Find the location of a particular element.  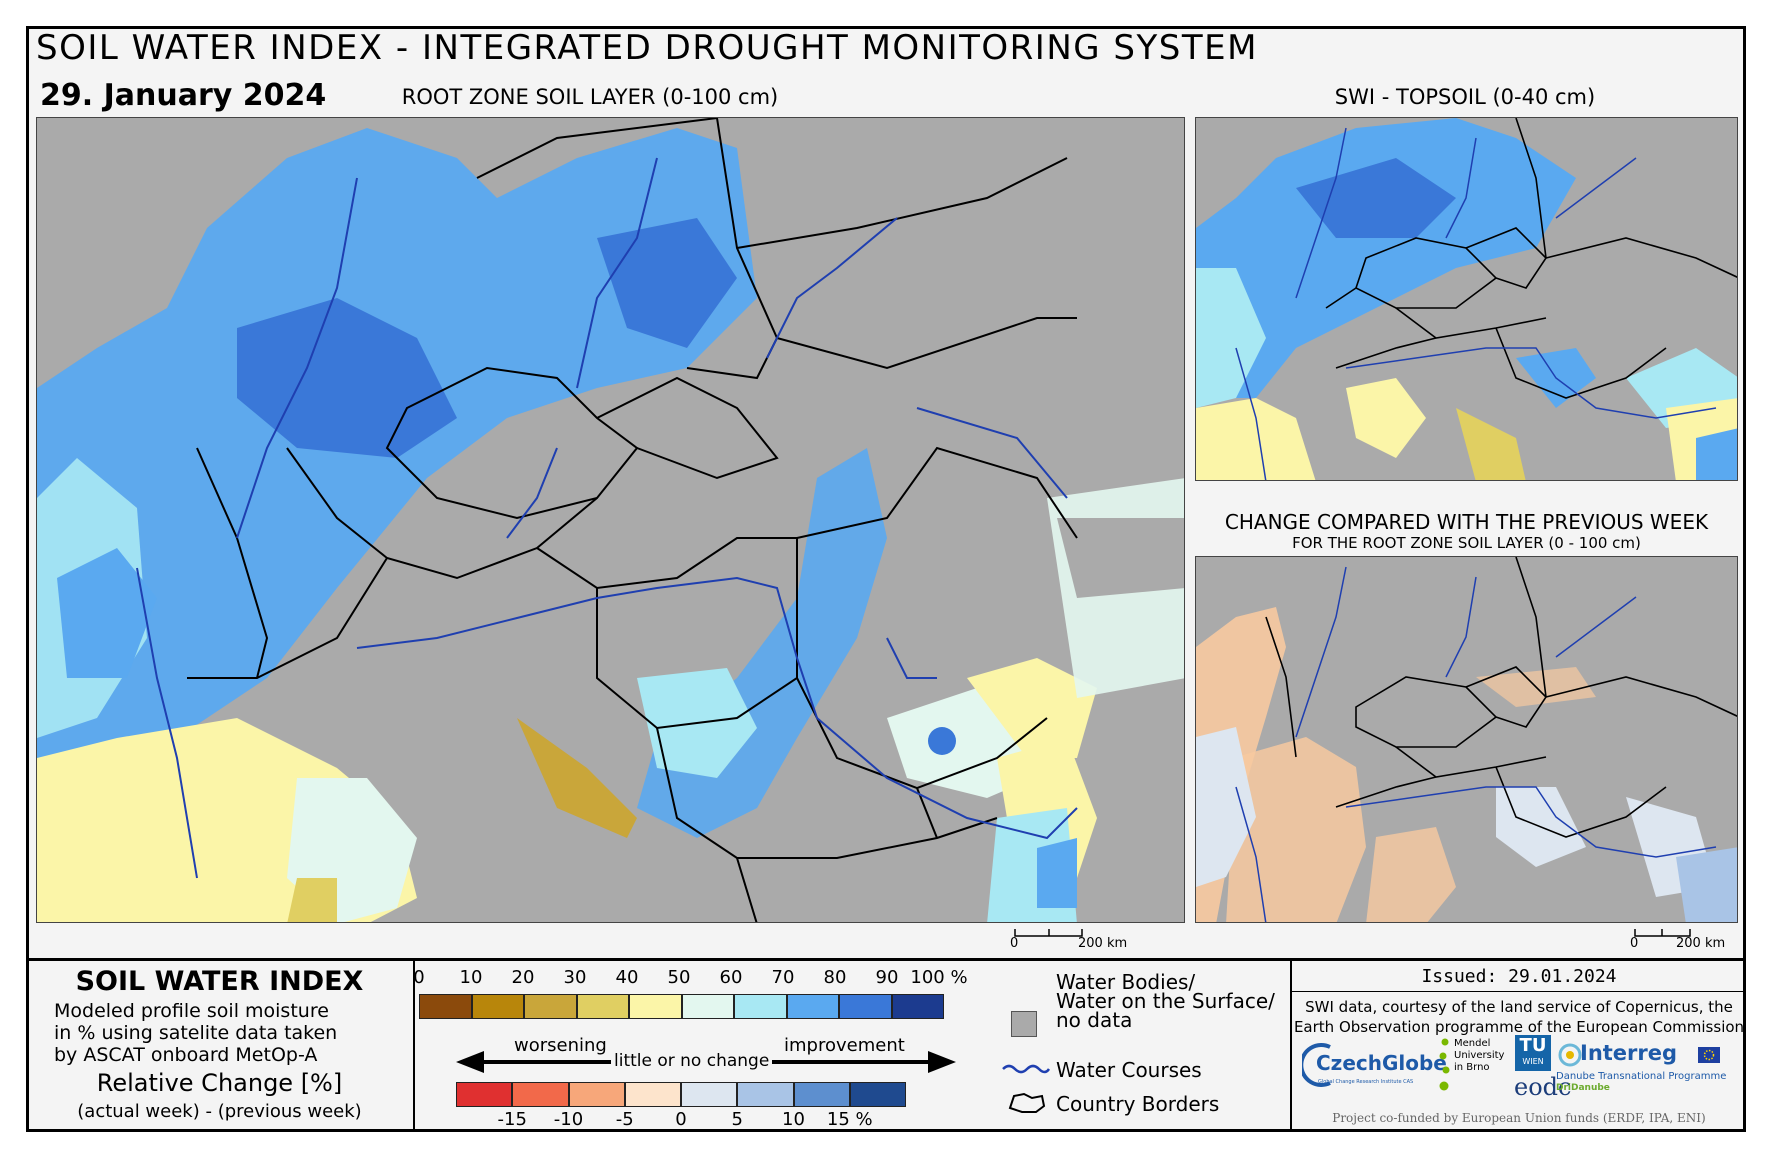

tick-label: 80 is located at coordinates (835, 977).